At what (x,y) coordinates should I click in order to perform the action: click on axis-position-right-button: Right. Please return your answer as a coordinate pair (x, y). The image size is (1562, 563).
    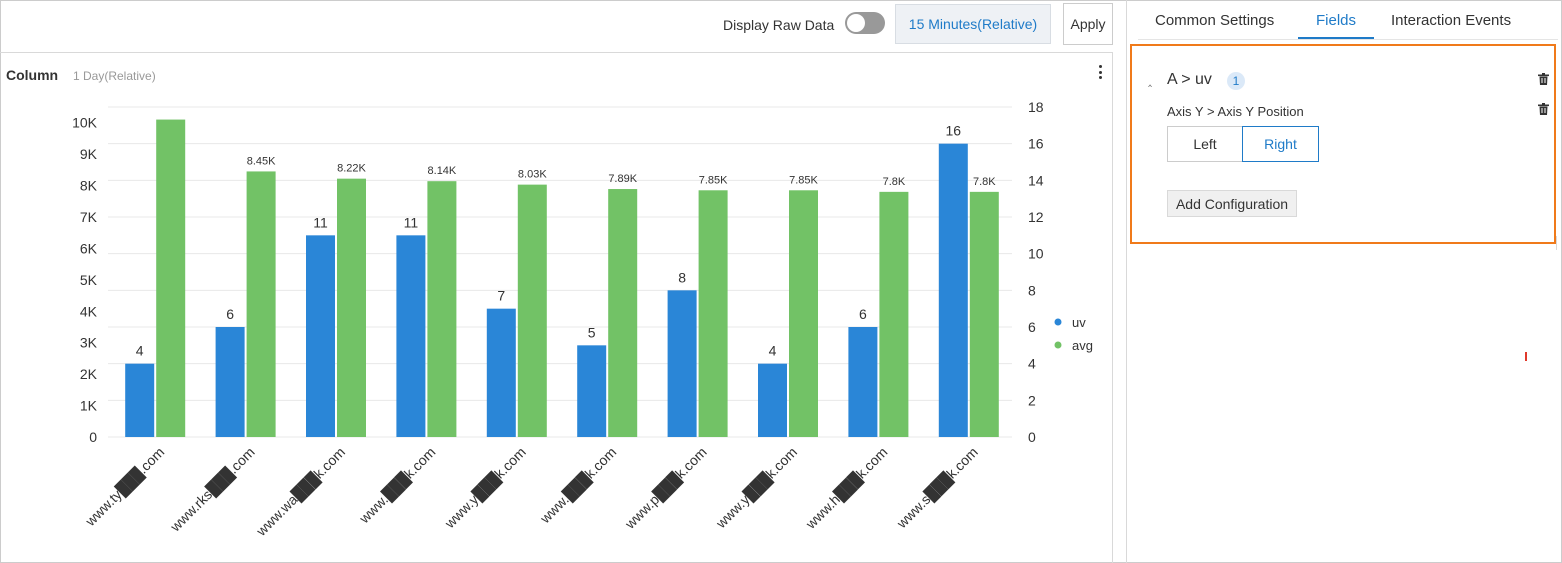
    Looking at the image, I should click on (1280, 144).